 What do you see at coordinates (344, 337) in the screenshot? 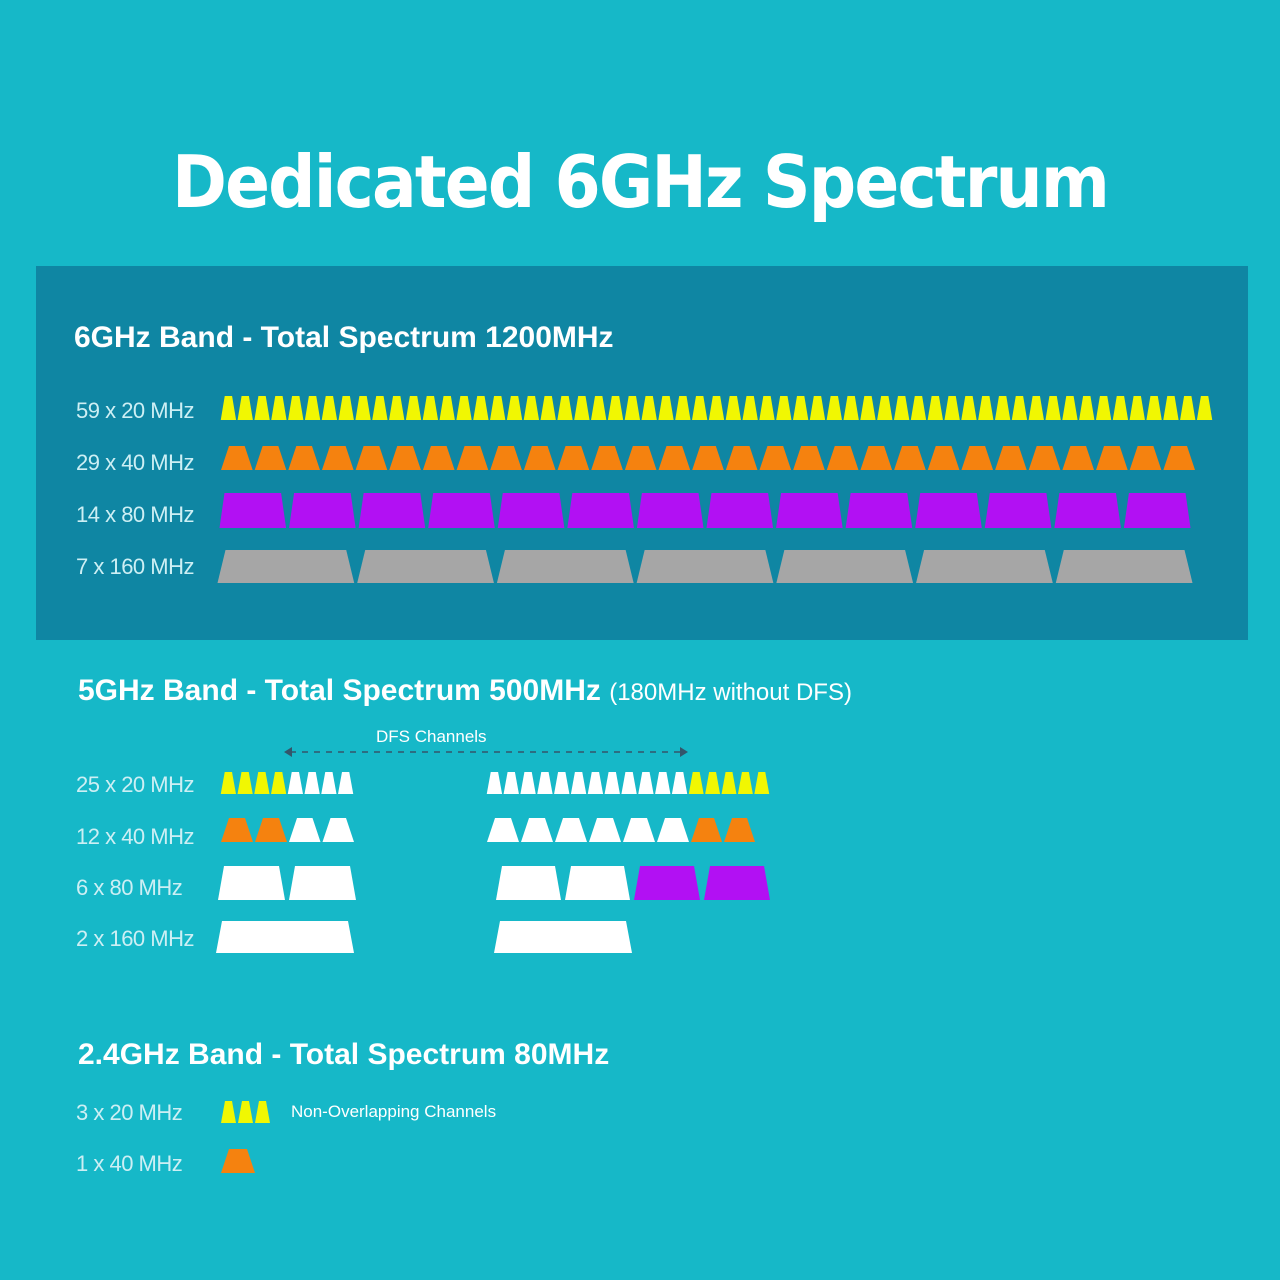
I see `band-6ghz-title: 6GHz Band - Total Spectrum 1200MHz` at bounding box center [344, 337].